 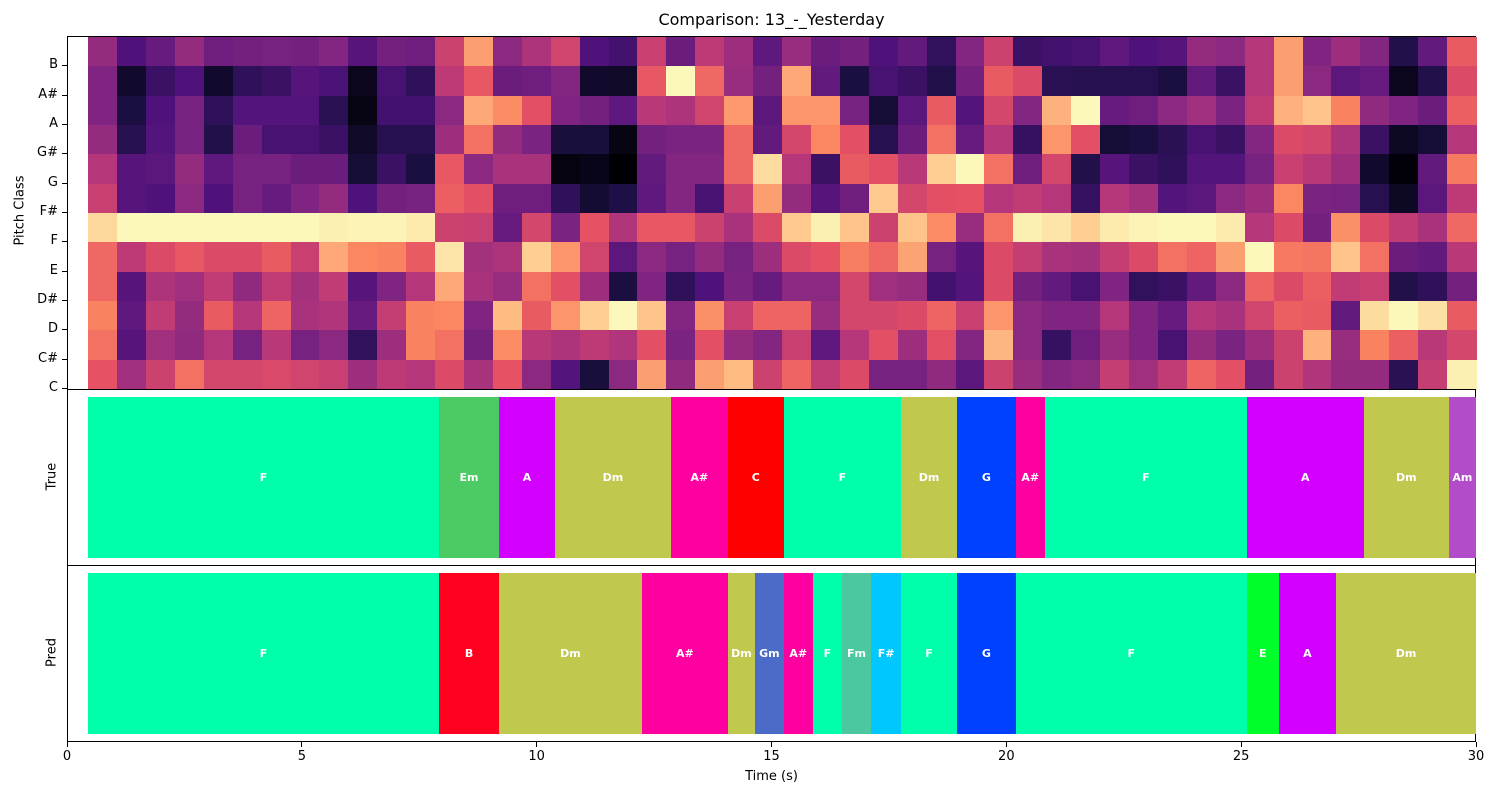 What do you see at coordinates (67, 756) in the screenshot?
I see `x-tick-label: 0` at bounding box center [67, 756].